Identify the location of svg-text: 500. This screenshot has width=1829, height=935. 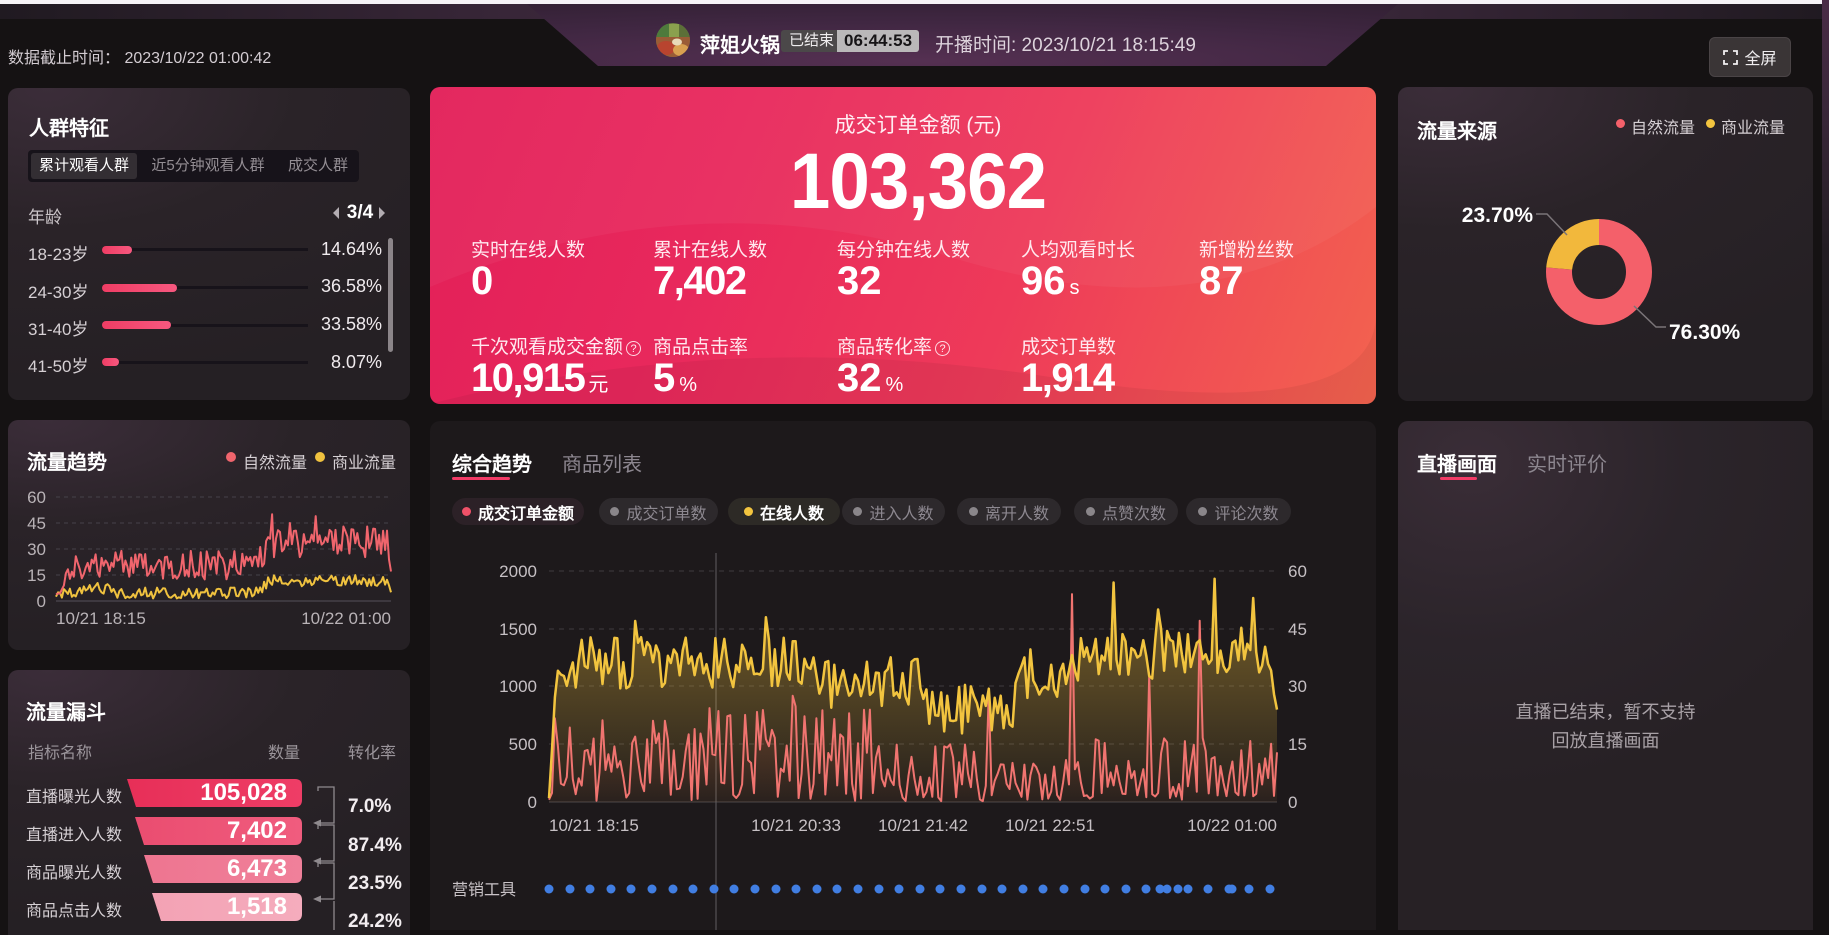
(523, 744).